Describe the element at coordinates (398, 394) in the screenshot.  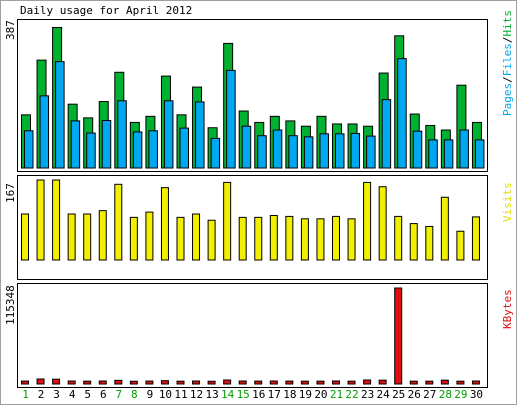
I see `day-label: 25` at that location.